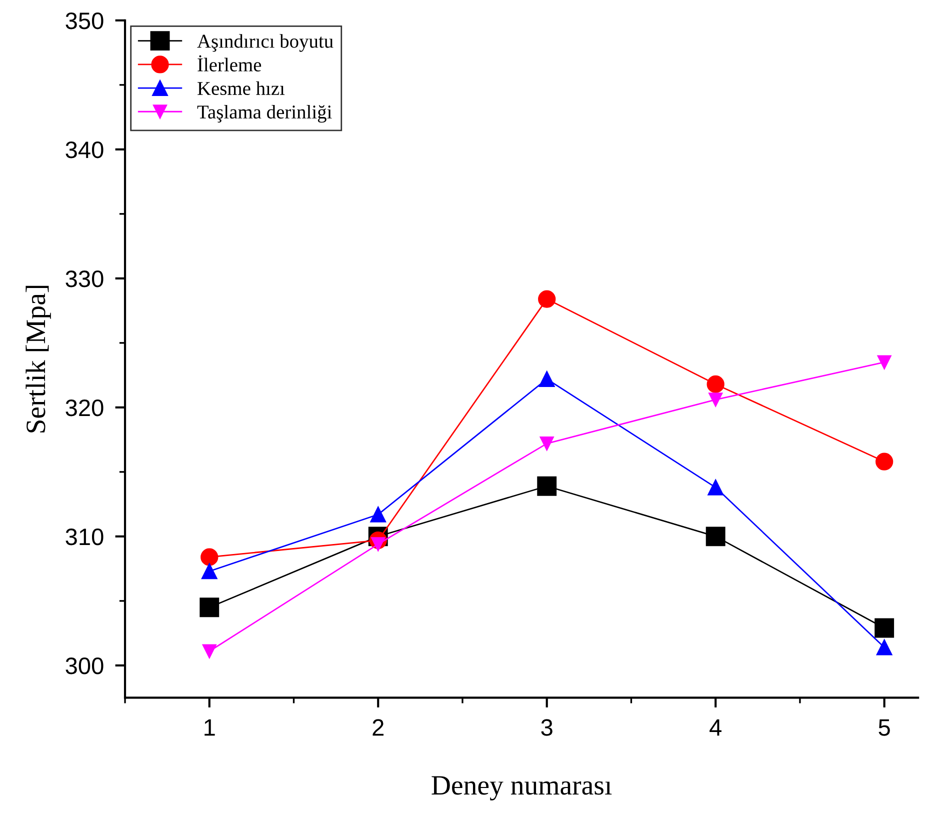 The width and height of the screenshot is (933, 816). I want to click on legend-label: Aşındırıcı boyutu, so click(265, 43).